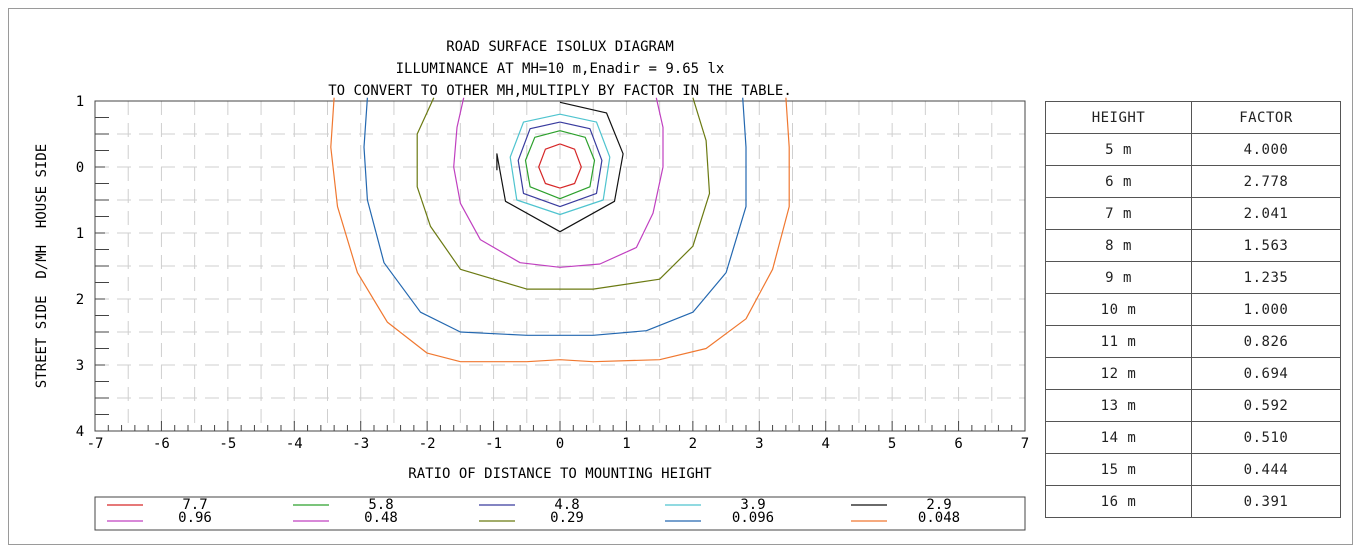 This screenshot has width=1361, height=553. Describe the element at coordinates (566, 505) in the screenshot. I see `legend-label-top: 4.8` at that location.